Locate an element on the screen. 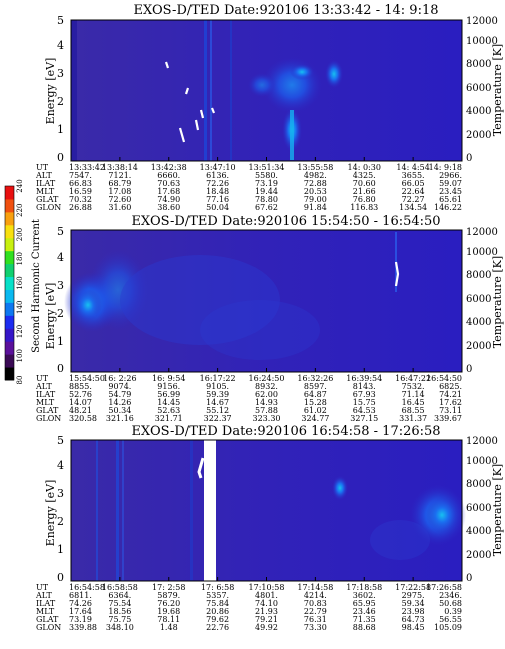  panel-1-spectrogram-features is located at coordinates (207, 90).